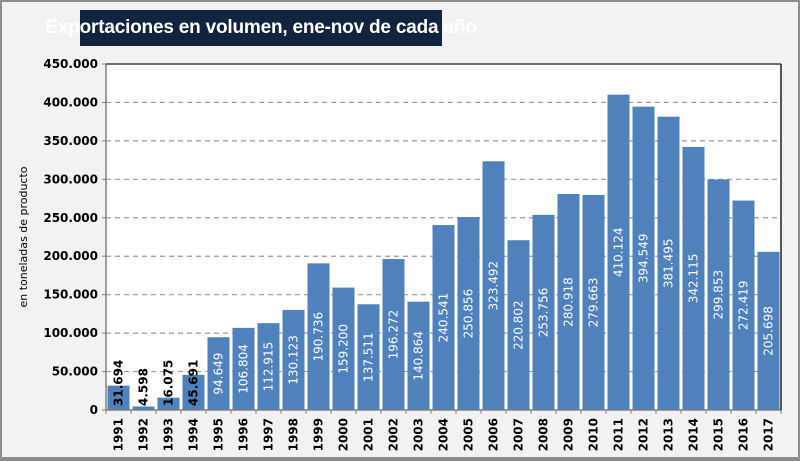 This screenshot has height=461, width=800. What do you see at coordinates (70, 256) in the screenshot?
I see `y-tick-label: 200.000` at bounding box center [70, 256].